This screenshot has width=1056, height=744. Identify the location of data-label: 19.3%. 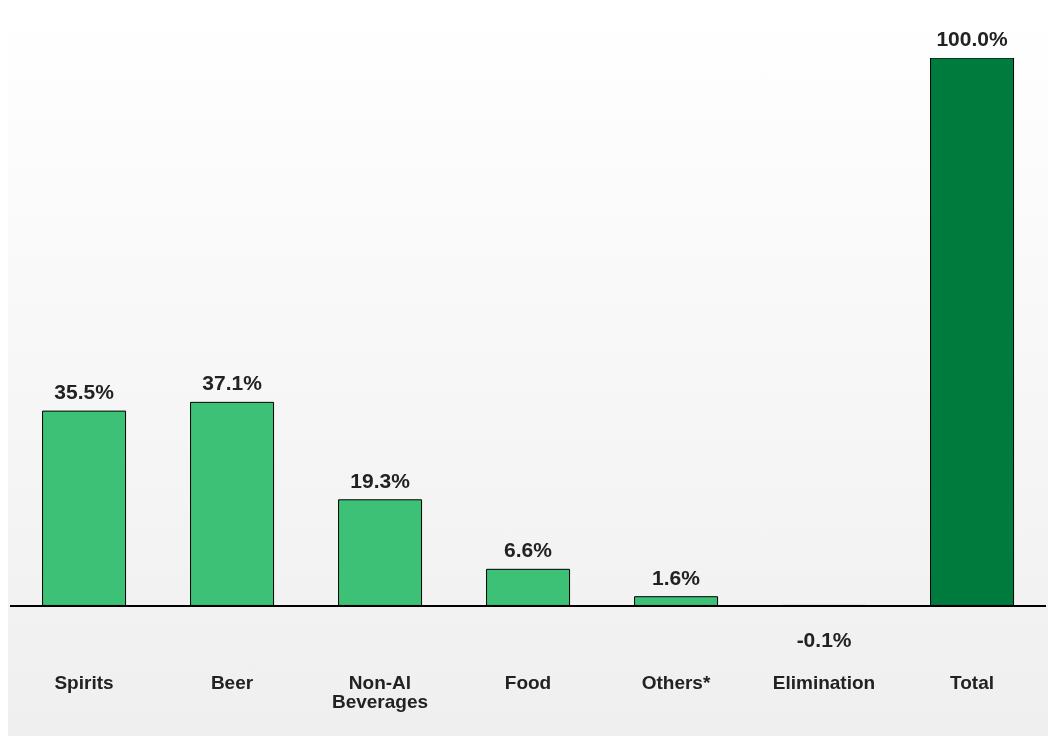
(380, 480).